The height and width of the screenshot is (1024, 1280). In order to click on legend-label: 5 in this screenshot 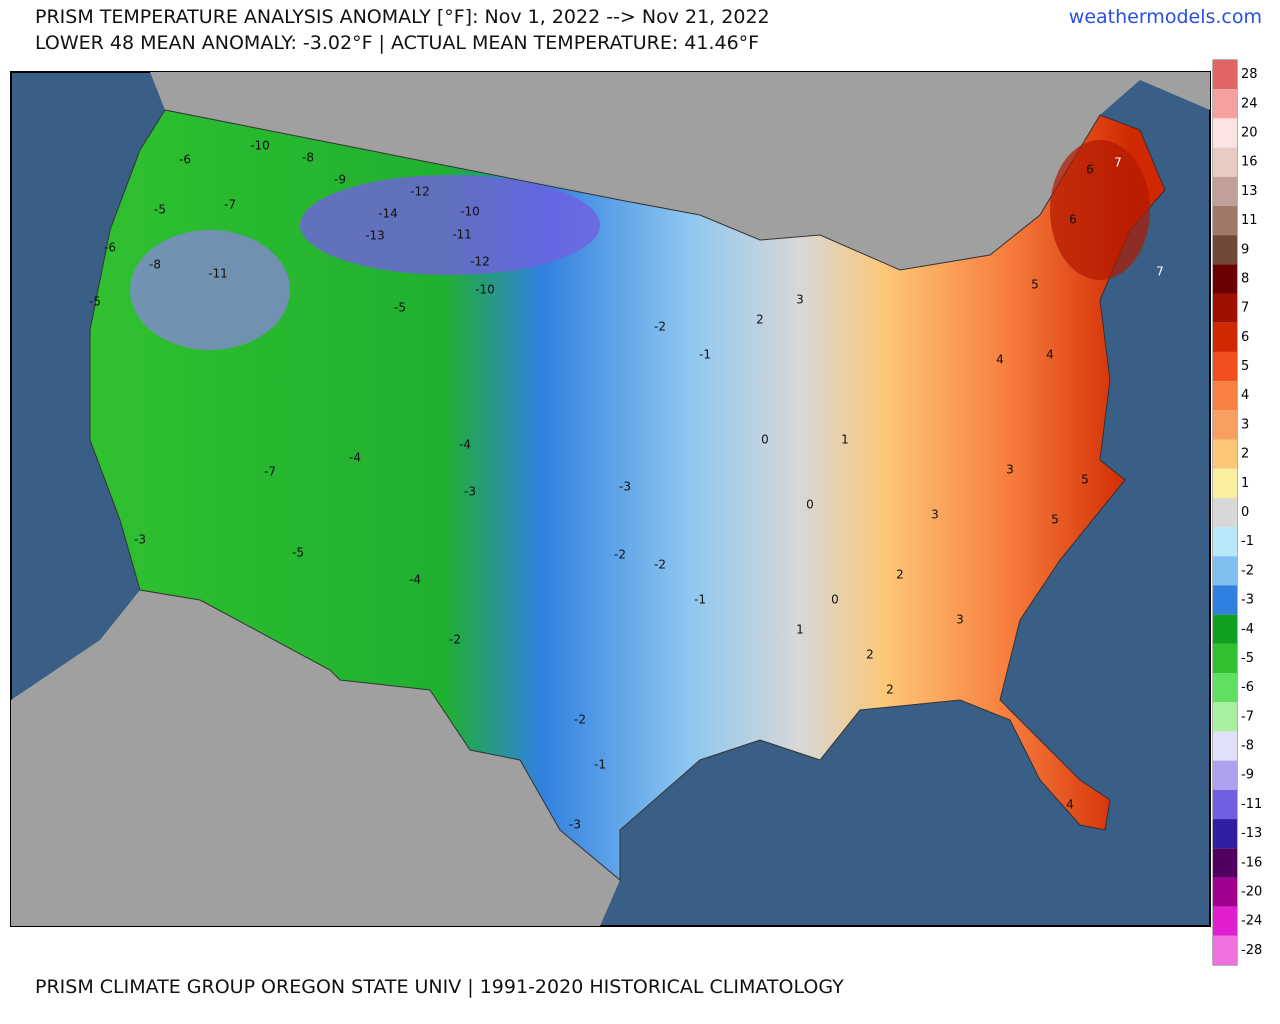, I will do `click(1245, 366)`.